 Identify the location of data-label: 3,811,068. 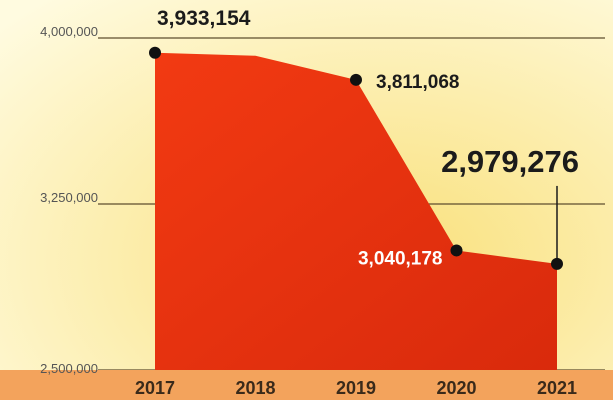
(417, 82).